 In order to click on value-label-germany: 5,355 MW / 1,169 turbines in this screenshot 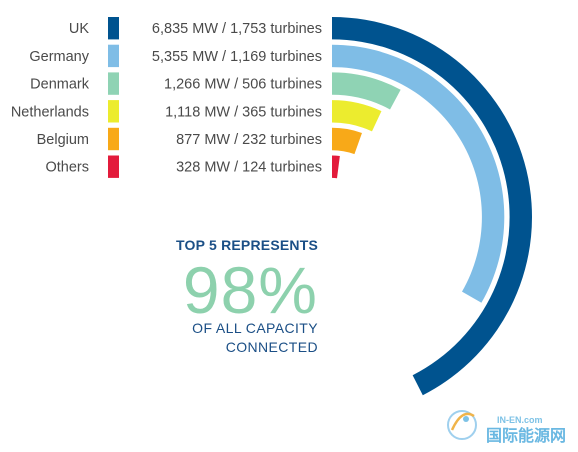, I will do `click(237, 57)`.